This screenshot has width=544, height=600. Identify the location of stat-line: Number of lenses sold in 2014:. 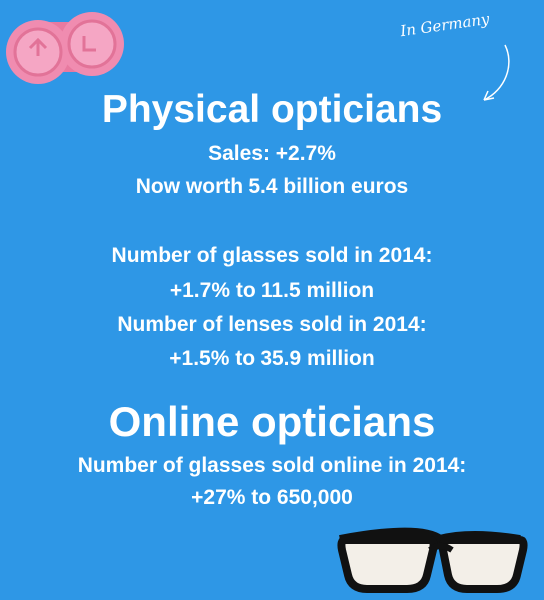
(272, 325).